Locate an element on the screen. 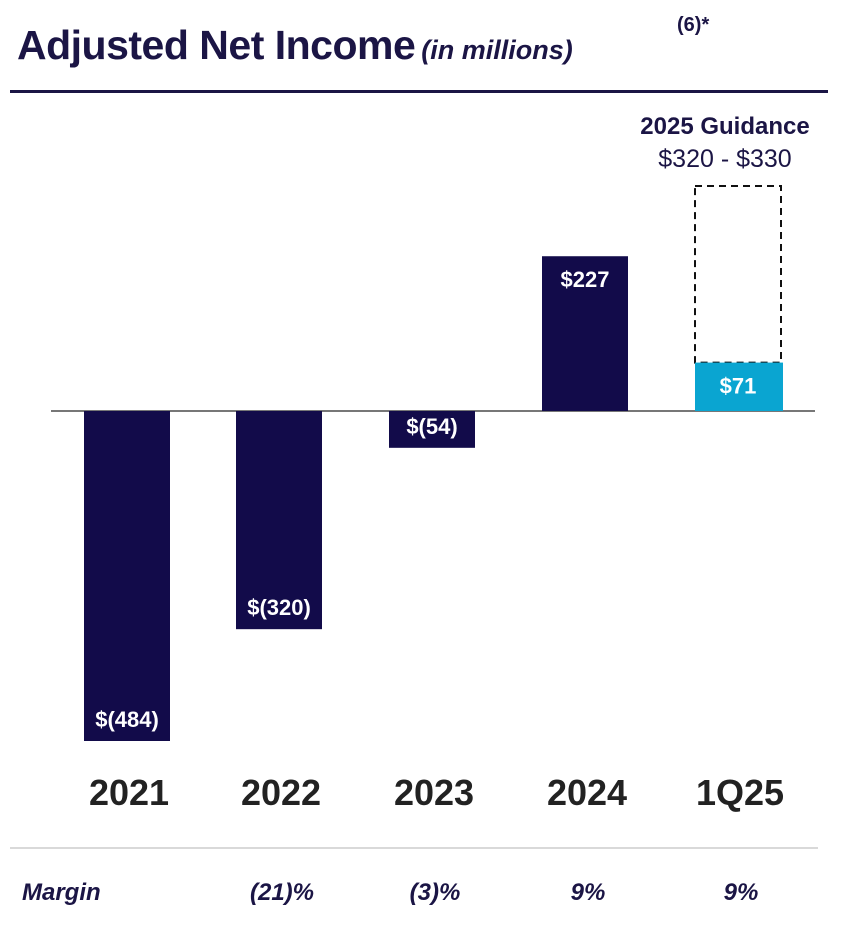  data-label-1q25: $71 is located at coordinates (738, 386).